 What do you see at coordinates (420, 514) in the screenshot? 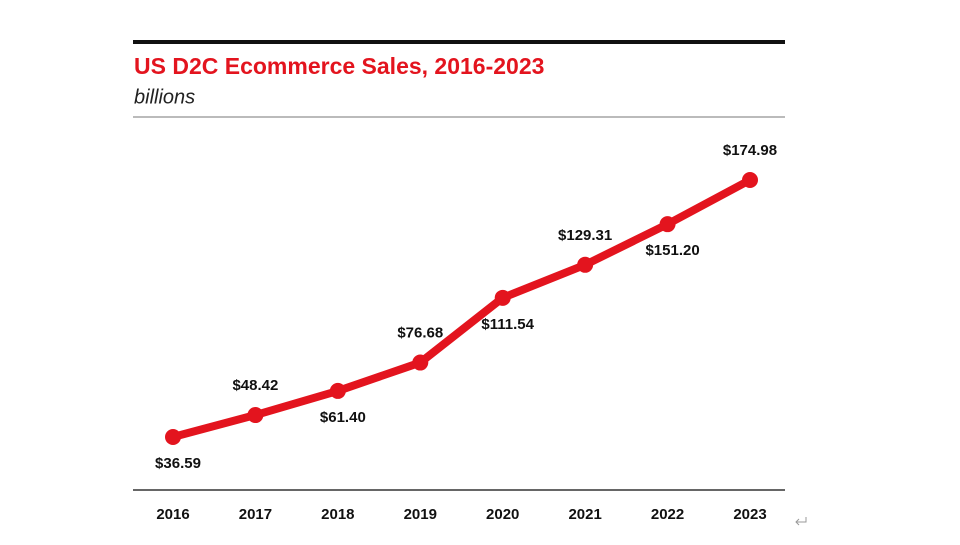
I see `x-tick-label: 2019` at bounding box center [420, 514].